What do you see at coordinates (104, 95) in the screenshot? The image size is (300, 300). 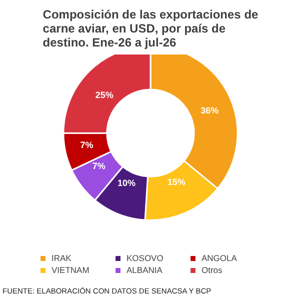 I see `data-label: 25%` at bounding box center [104, 95].